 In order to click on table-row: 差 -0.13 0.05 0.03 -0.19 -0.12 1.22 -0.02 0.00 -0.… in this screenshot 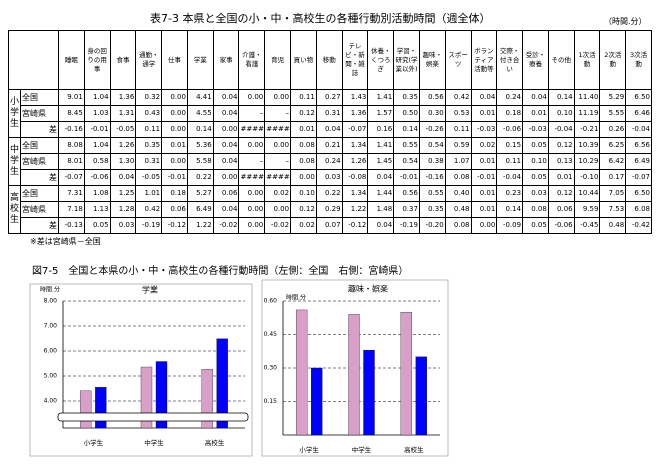, I will do `click(330, 225)`.